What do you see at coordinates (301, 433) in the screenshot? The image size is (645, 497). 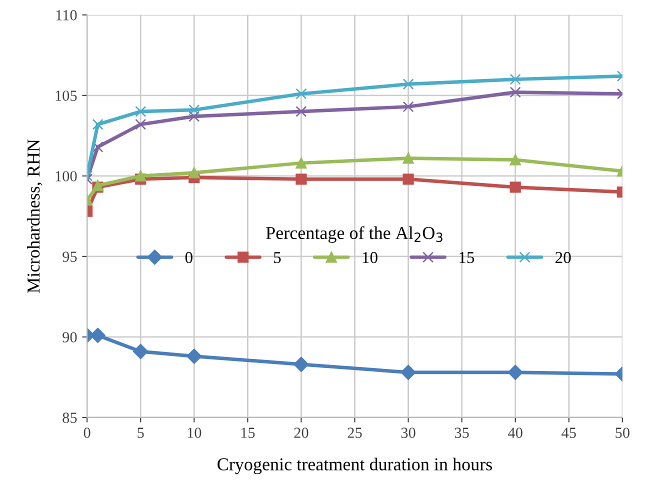 I see `x-tick-label: 20` at bounding box center [301, 433].